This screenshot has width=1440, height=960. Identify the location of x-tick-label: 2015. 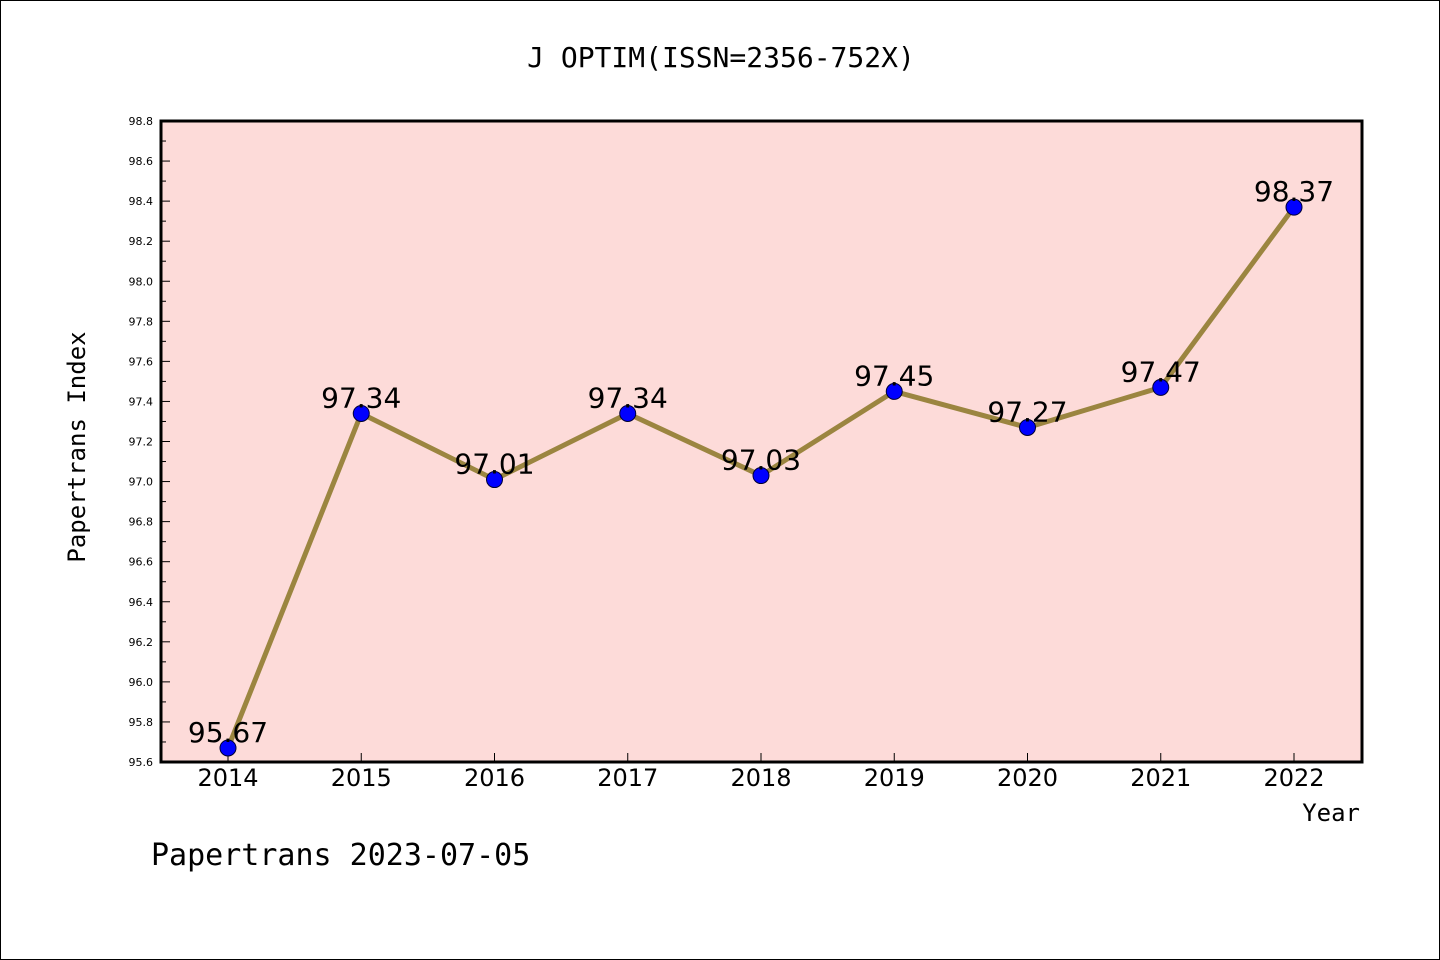
(361, 778).